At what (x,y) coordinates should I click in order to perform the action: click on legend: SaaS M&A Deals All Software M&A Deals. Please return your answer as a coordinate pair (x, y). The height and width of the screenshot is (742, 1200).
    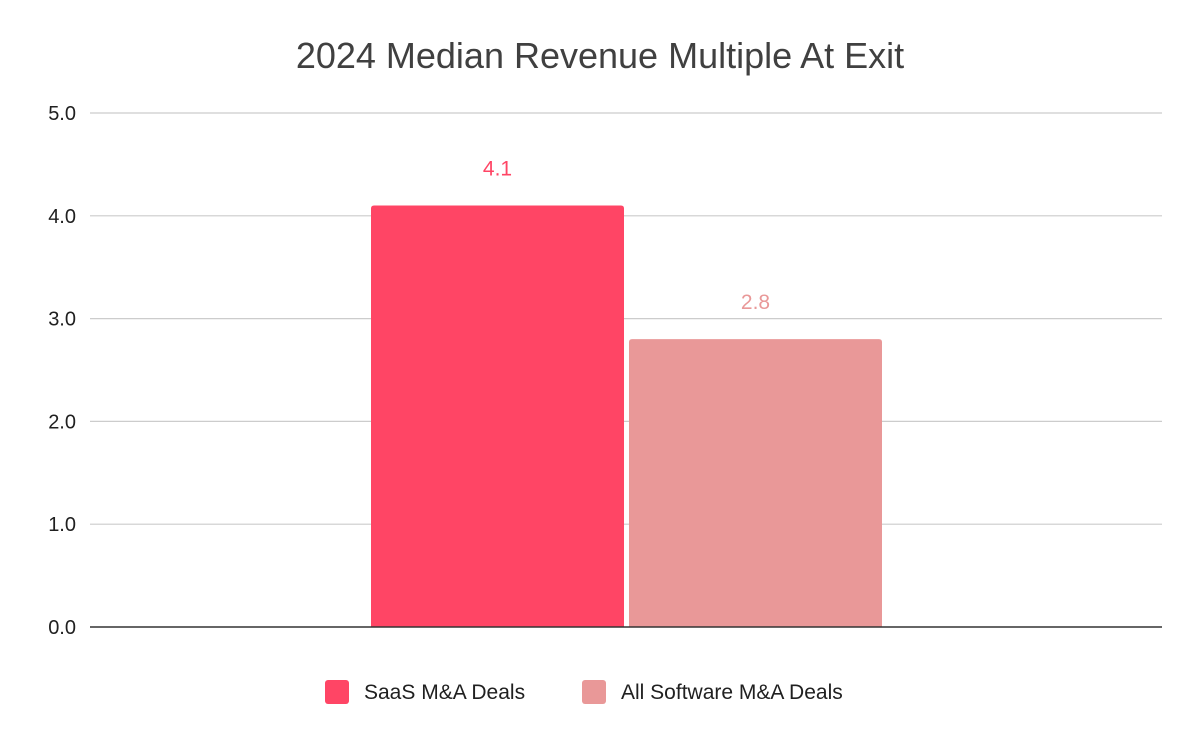
    Looking at the image, I should click on (584, 692).